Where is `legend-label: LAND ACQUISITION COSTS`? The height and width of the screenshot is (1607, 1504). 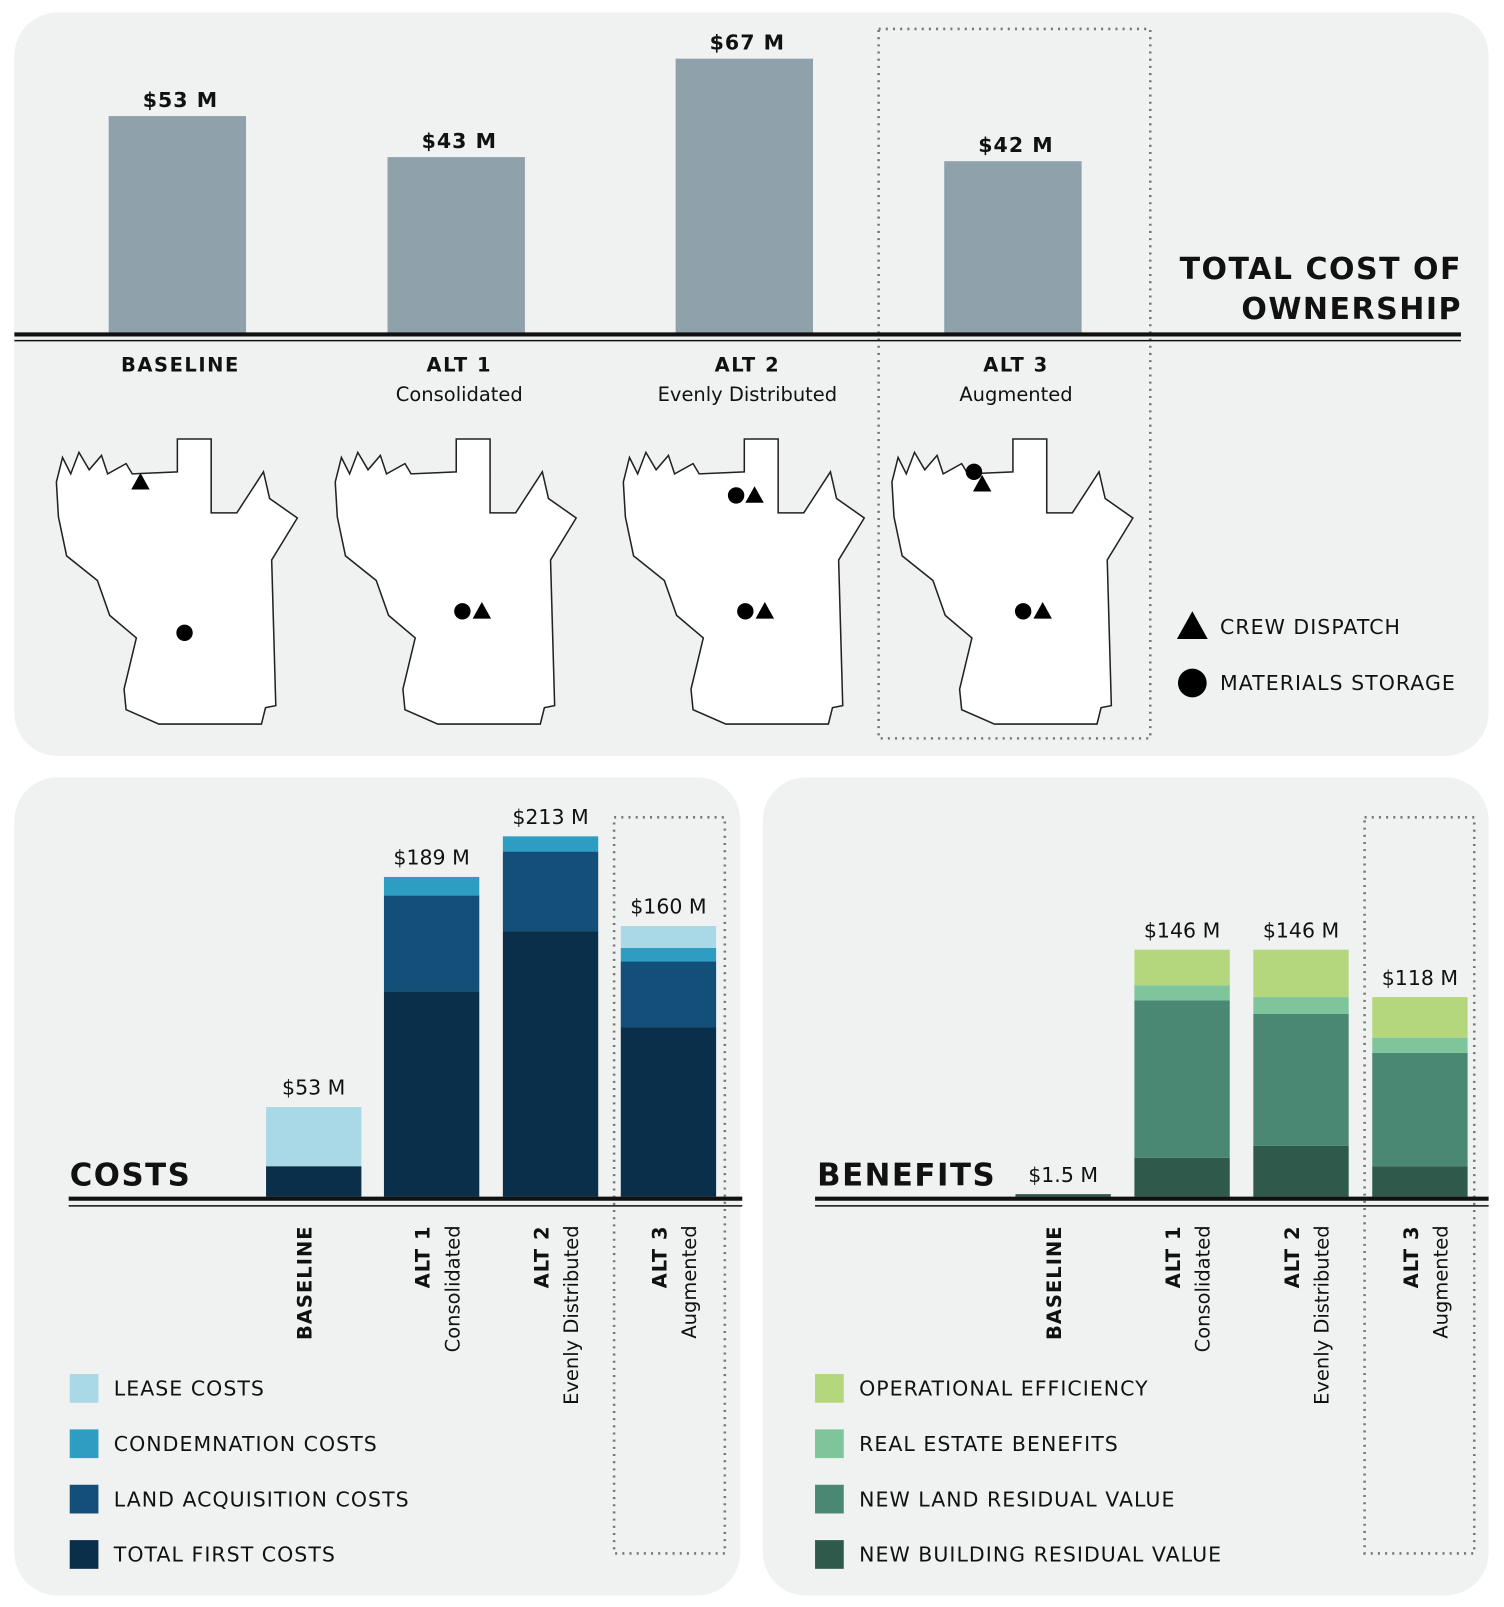 legend-label: LAND ACQUISITION COSTS is located at coordinates (262, 1499).